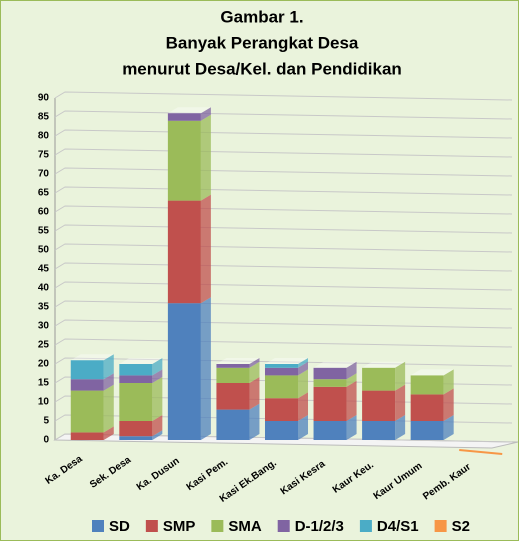  Describe the element at coordinates (119, 526) in the screenshot. I see `legend-label: SD` at that location.